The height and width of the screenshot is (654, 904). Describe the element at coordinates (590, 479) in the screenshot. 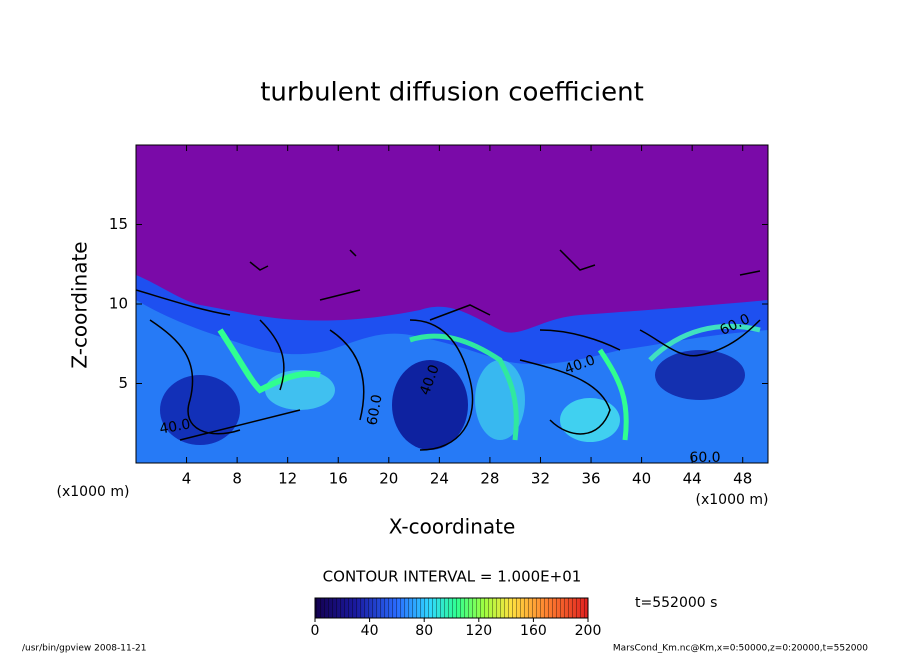

I see `x-tick-label: 36` at that location.